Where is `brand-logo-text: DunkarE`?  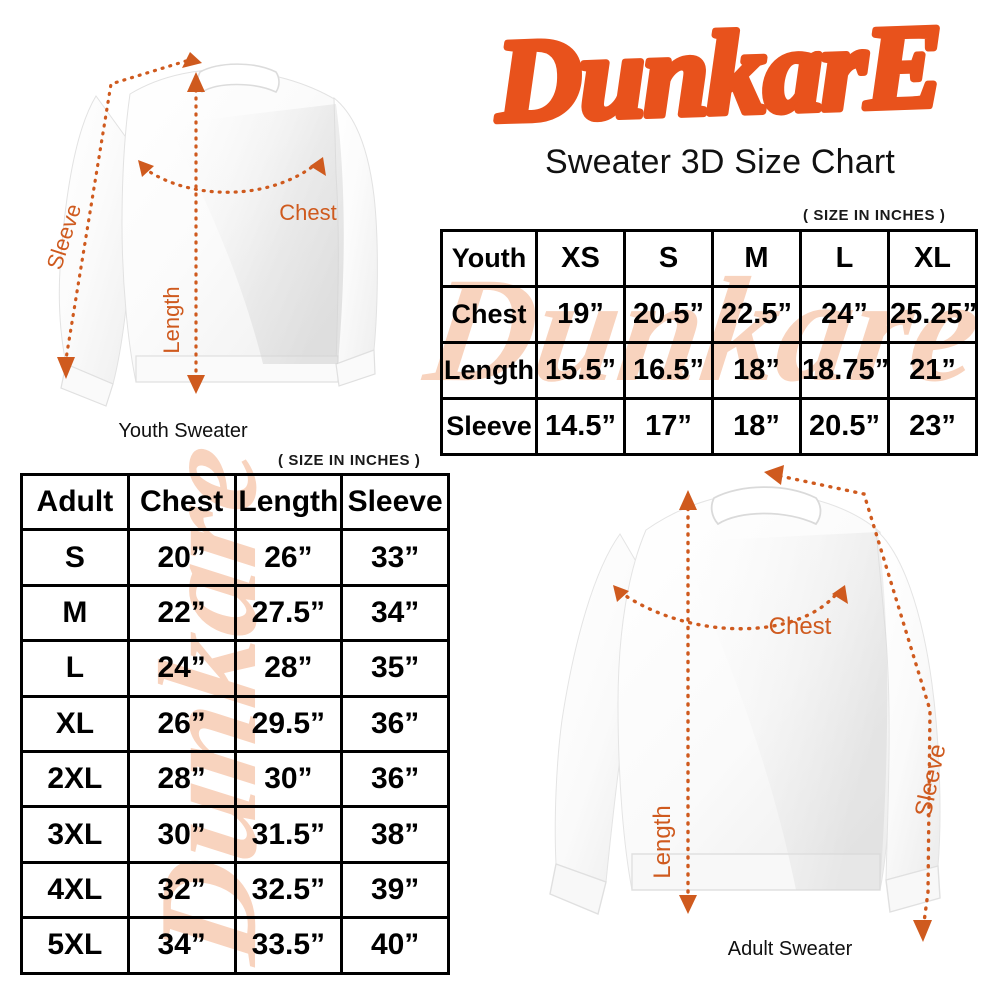 brand-logo-text: DunkarE is located at coordinates (718, 80).